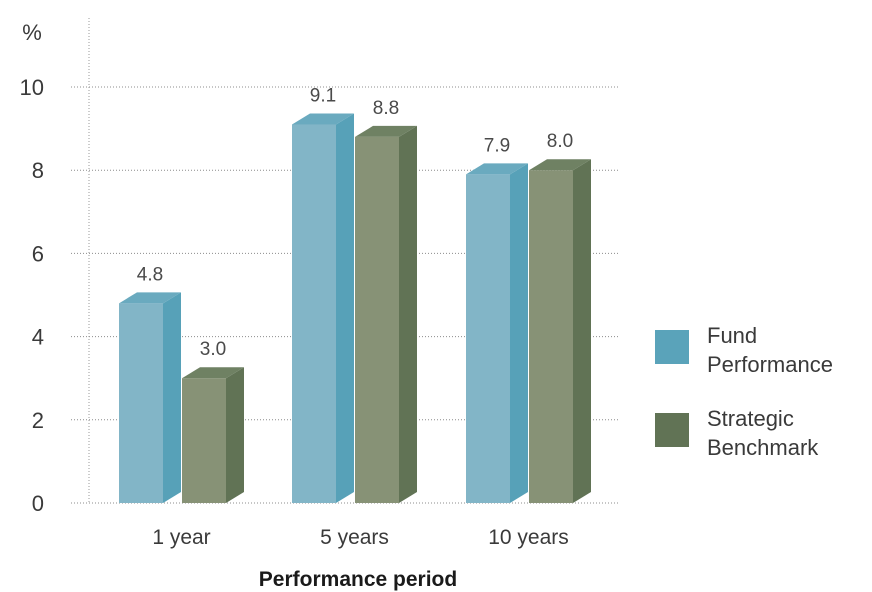  I want to click on x-axis-categories: 1 year 5 years 10 years, so click(360, 537).